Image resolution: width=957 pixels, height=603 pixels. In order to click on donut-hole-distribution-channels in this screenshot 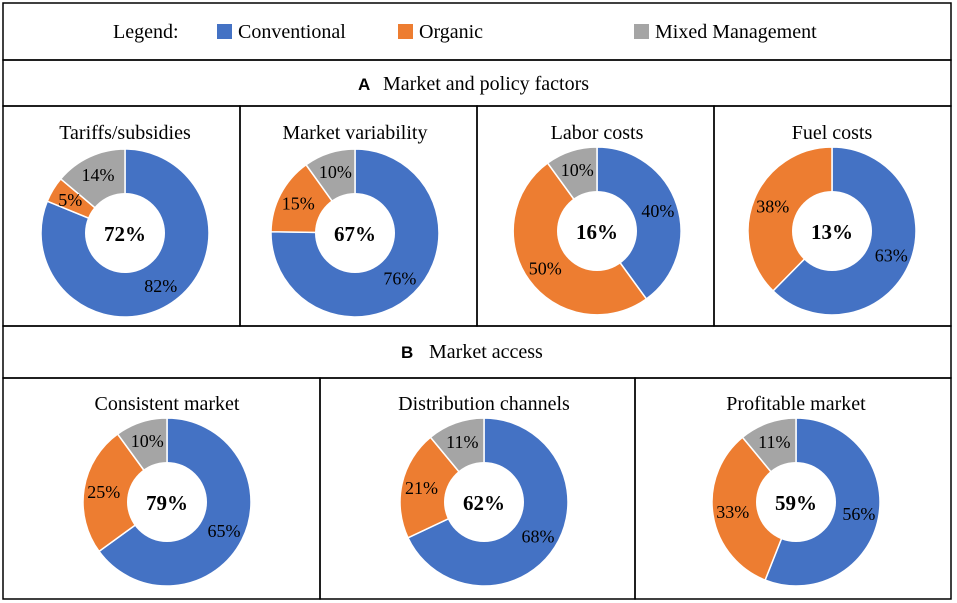, I will do `click(484, 502)`.